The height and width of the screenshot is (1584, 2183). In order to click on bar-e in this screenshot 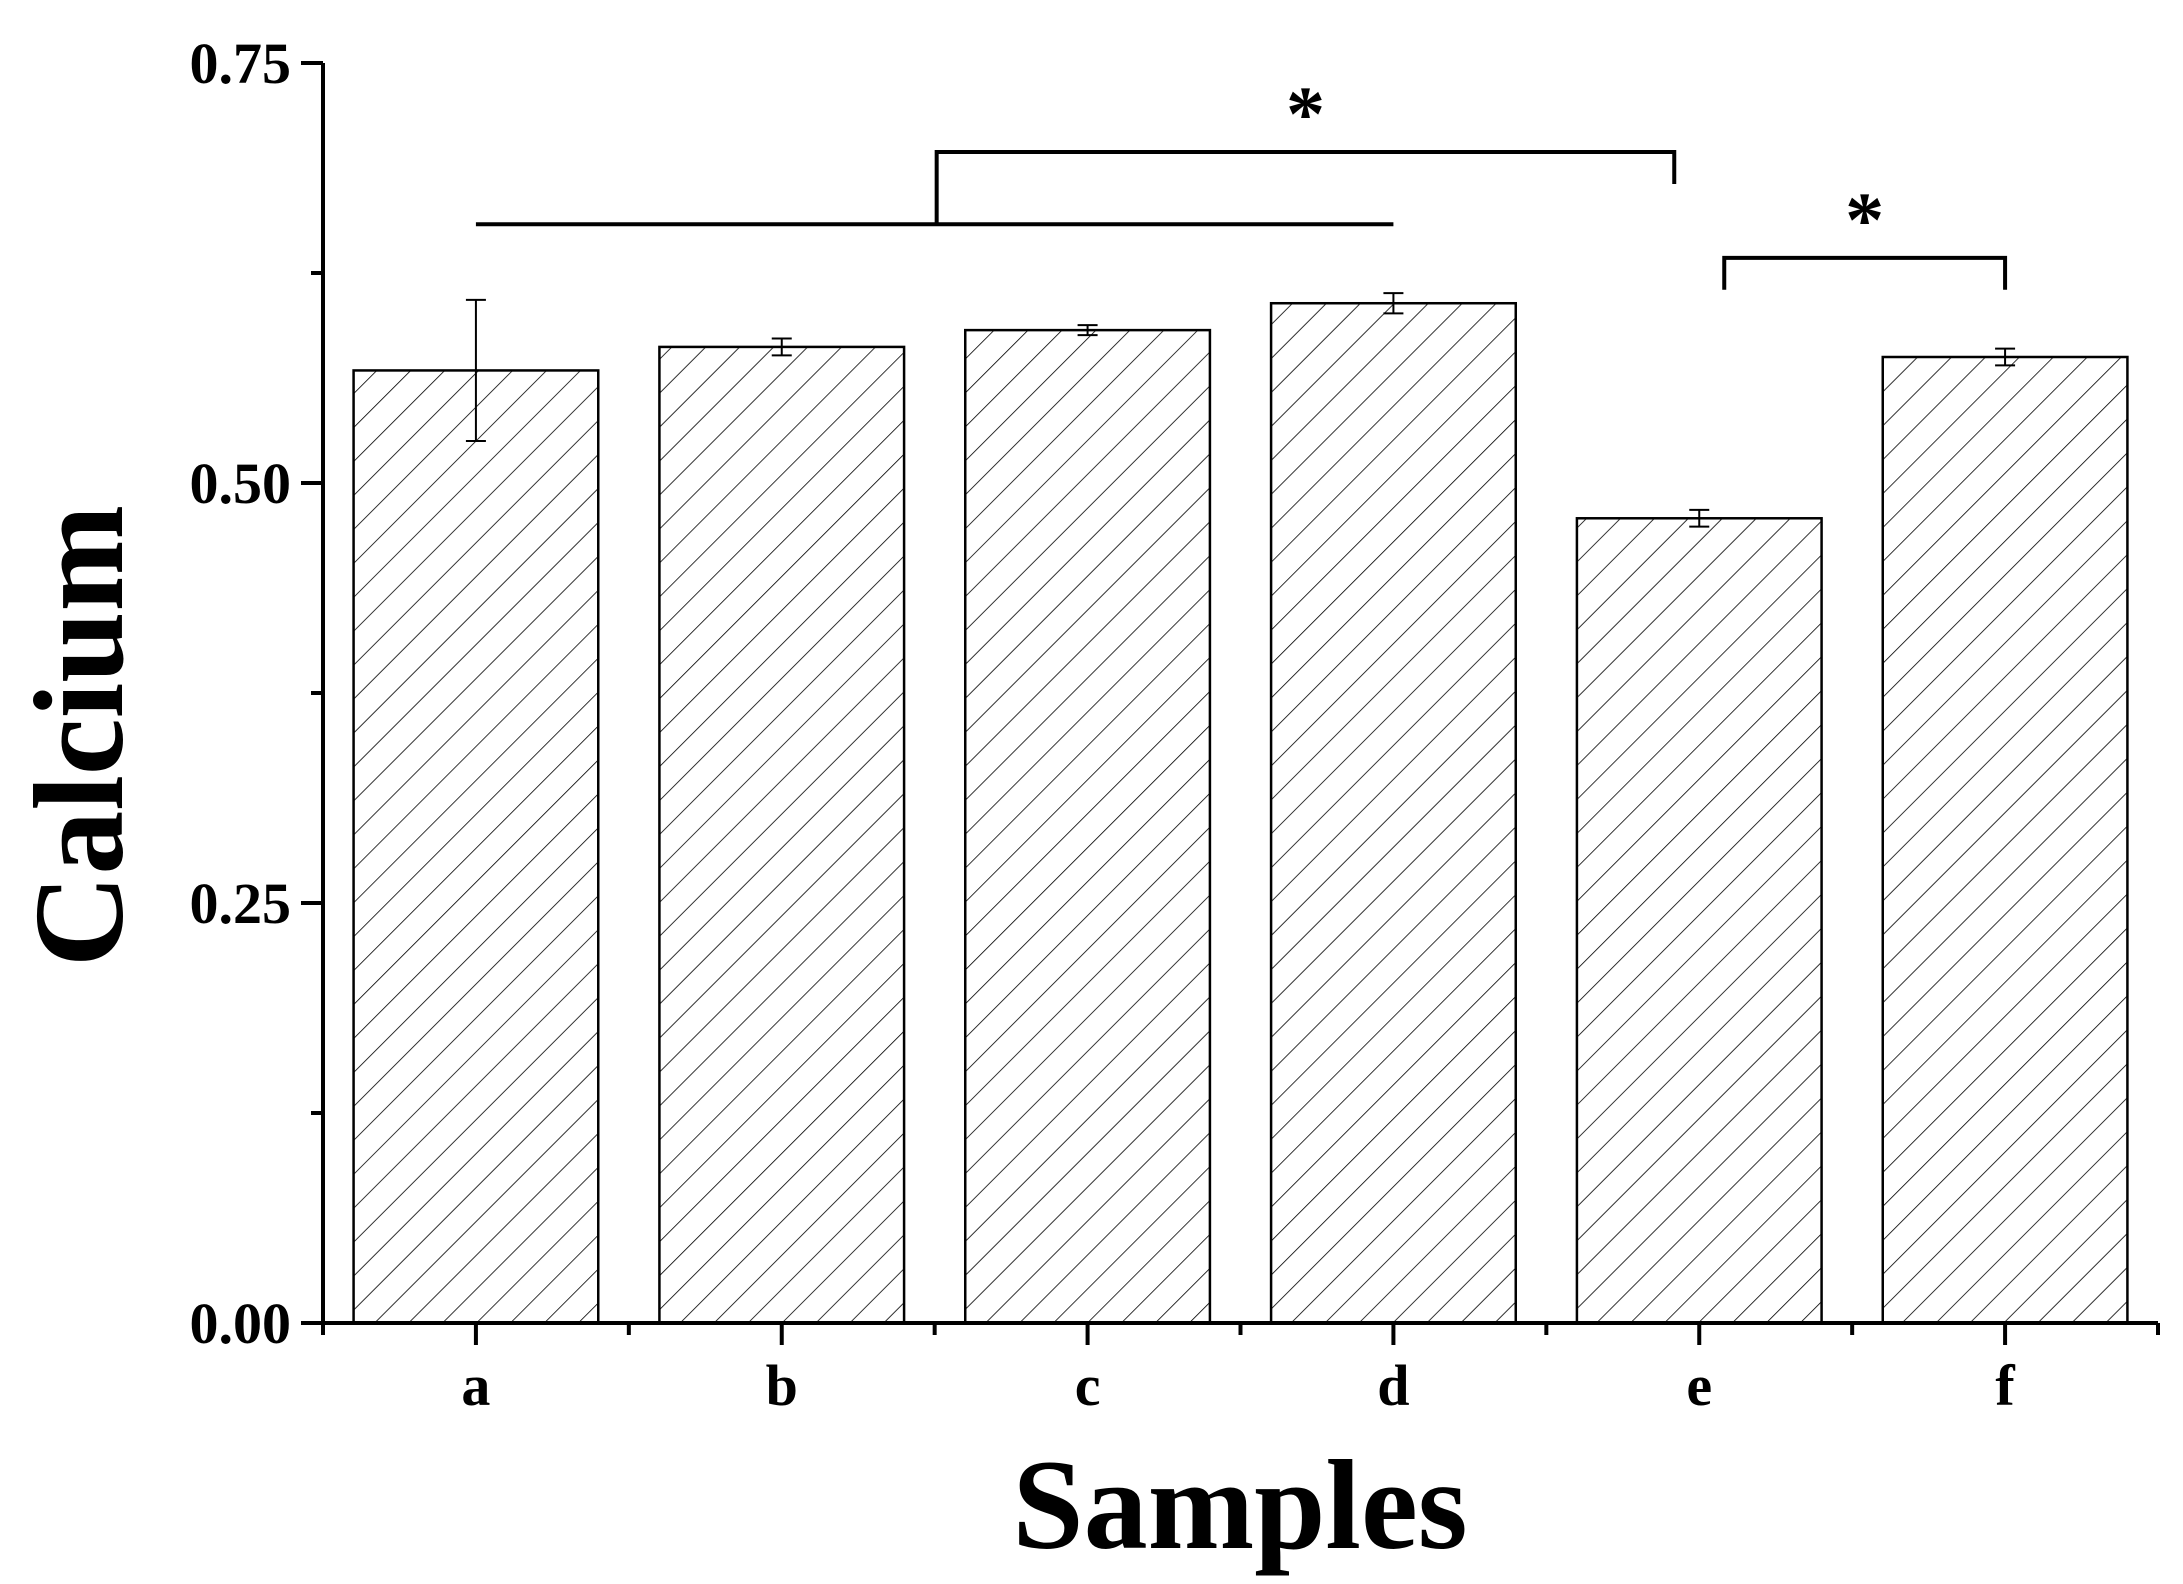, I will do `click(1699, 921)`.